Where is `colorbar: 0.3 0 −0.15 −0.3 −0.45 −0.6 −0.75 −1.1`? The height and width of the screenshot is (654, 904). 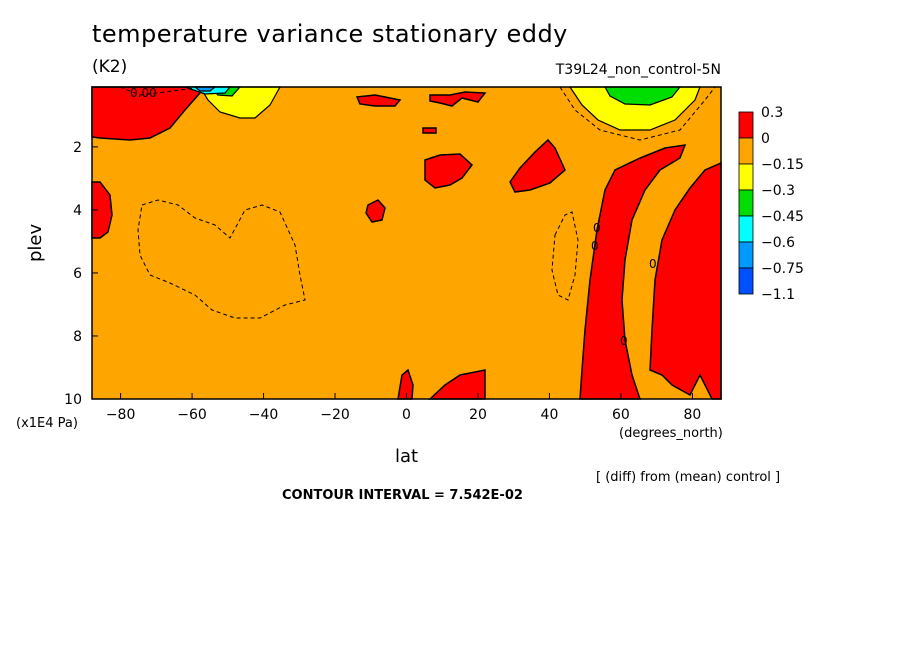
colorbar: 0.3 0 −0.15 −0.3 −0.45 −0.6 −0.75 −1.1 is located at coordinates (771, 204).